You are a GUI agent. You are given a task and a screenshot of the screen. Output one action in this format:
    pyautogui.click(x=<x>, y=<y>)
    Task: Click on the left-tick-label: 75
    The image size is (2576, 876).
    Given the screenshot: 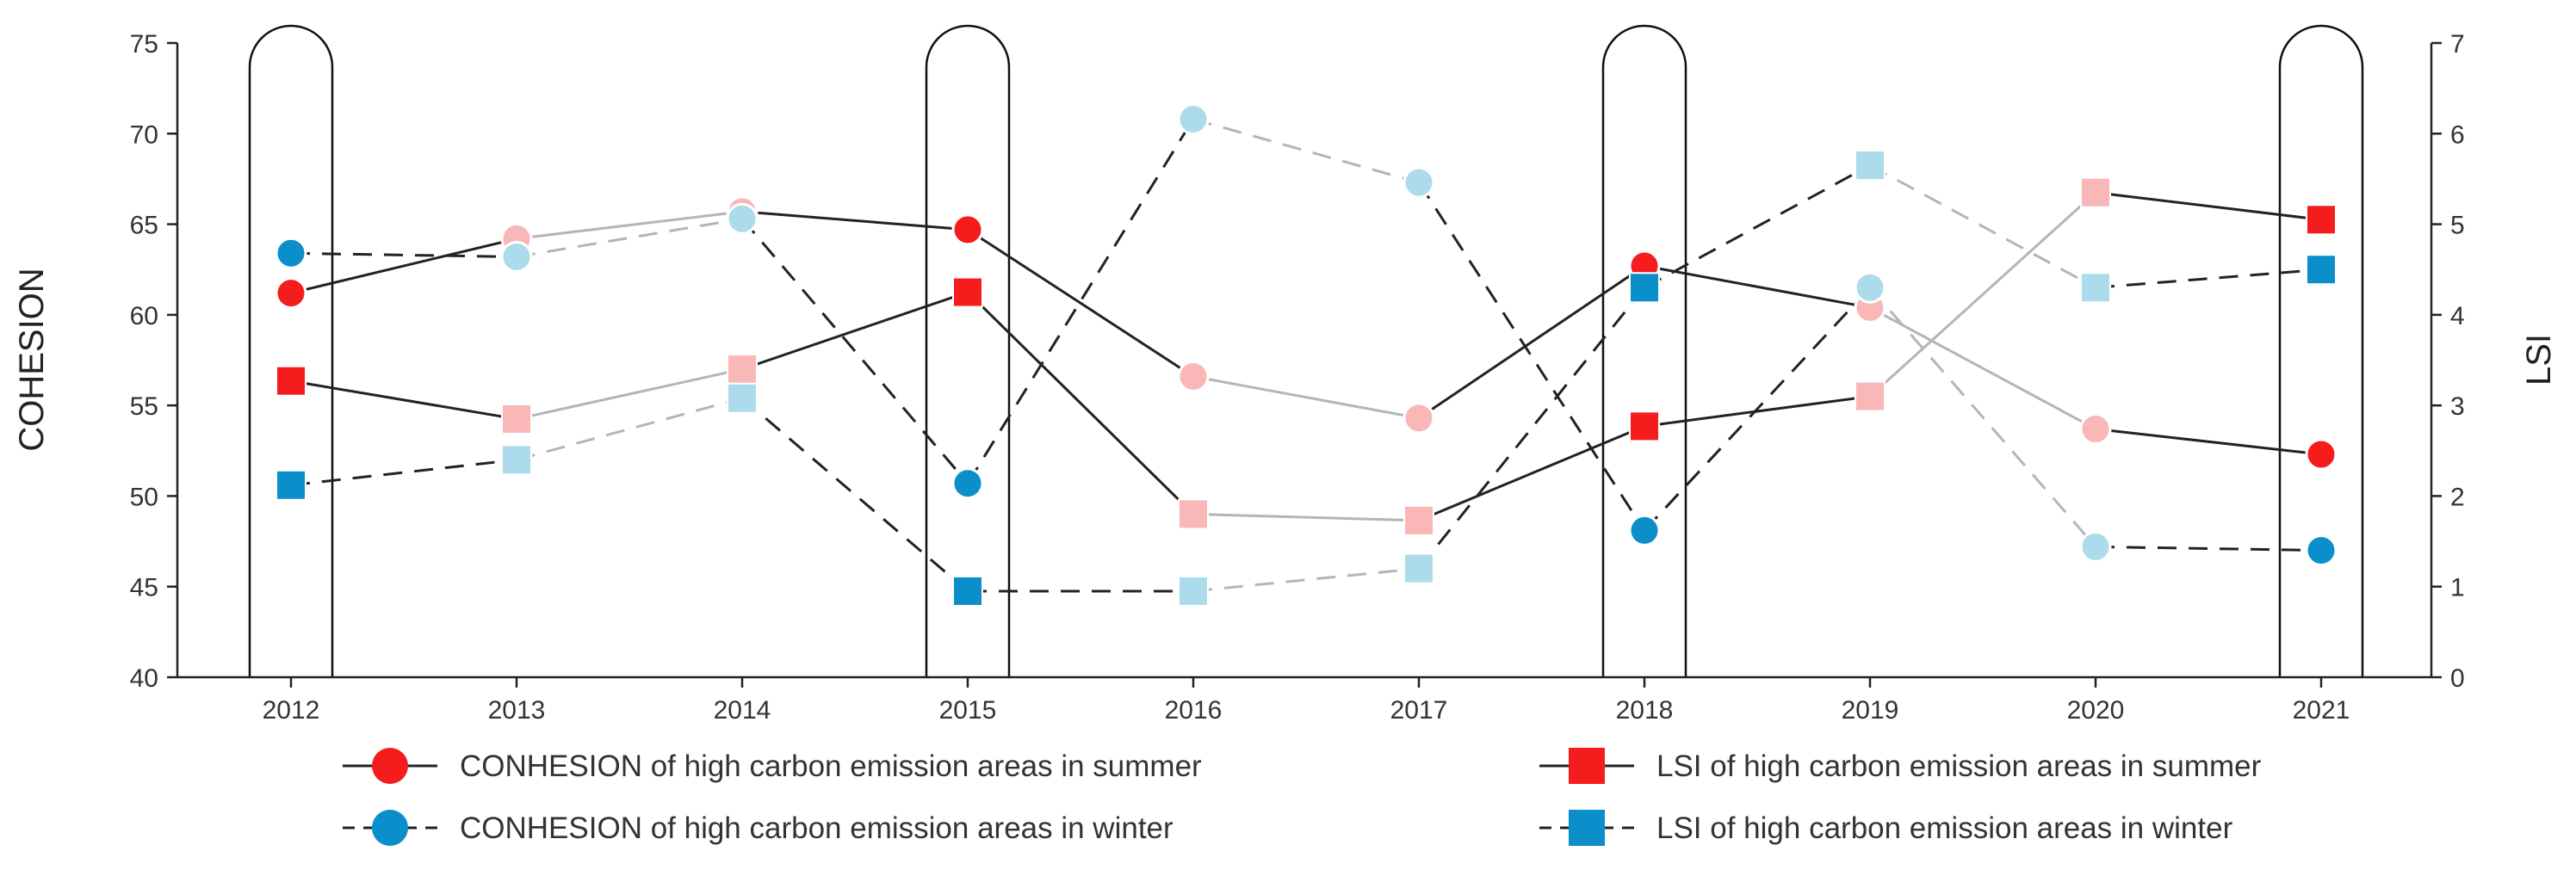 What is the action you would take?
    pyautogui.click(x=144, y=44)
    